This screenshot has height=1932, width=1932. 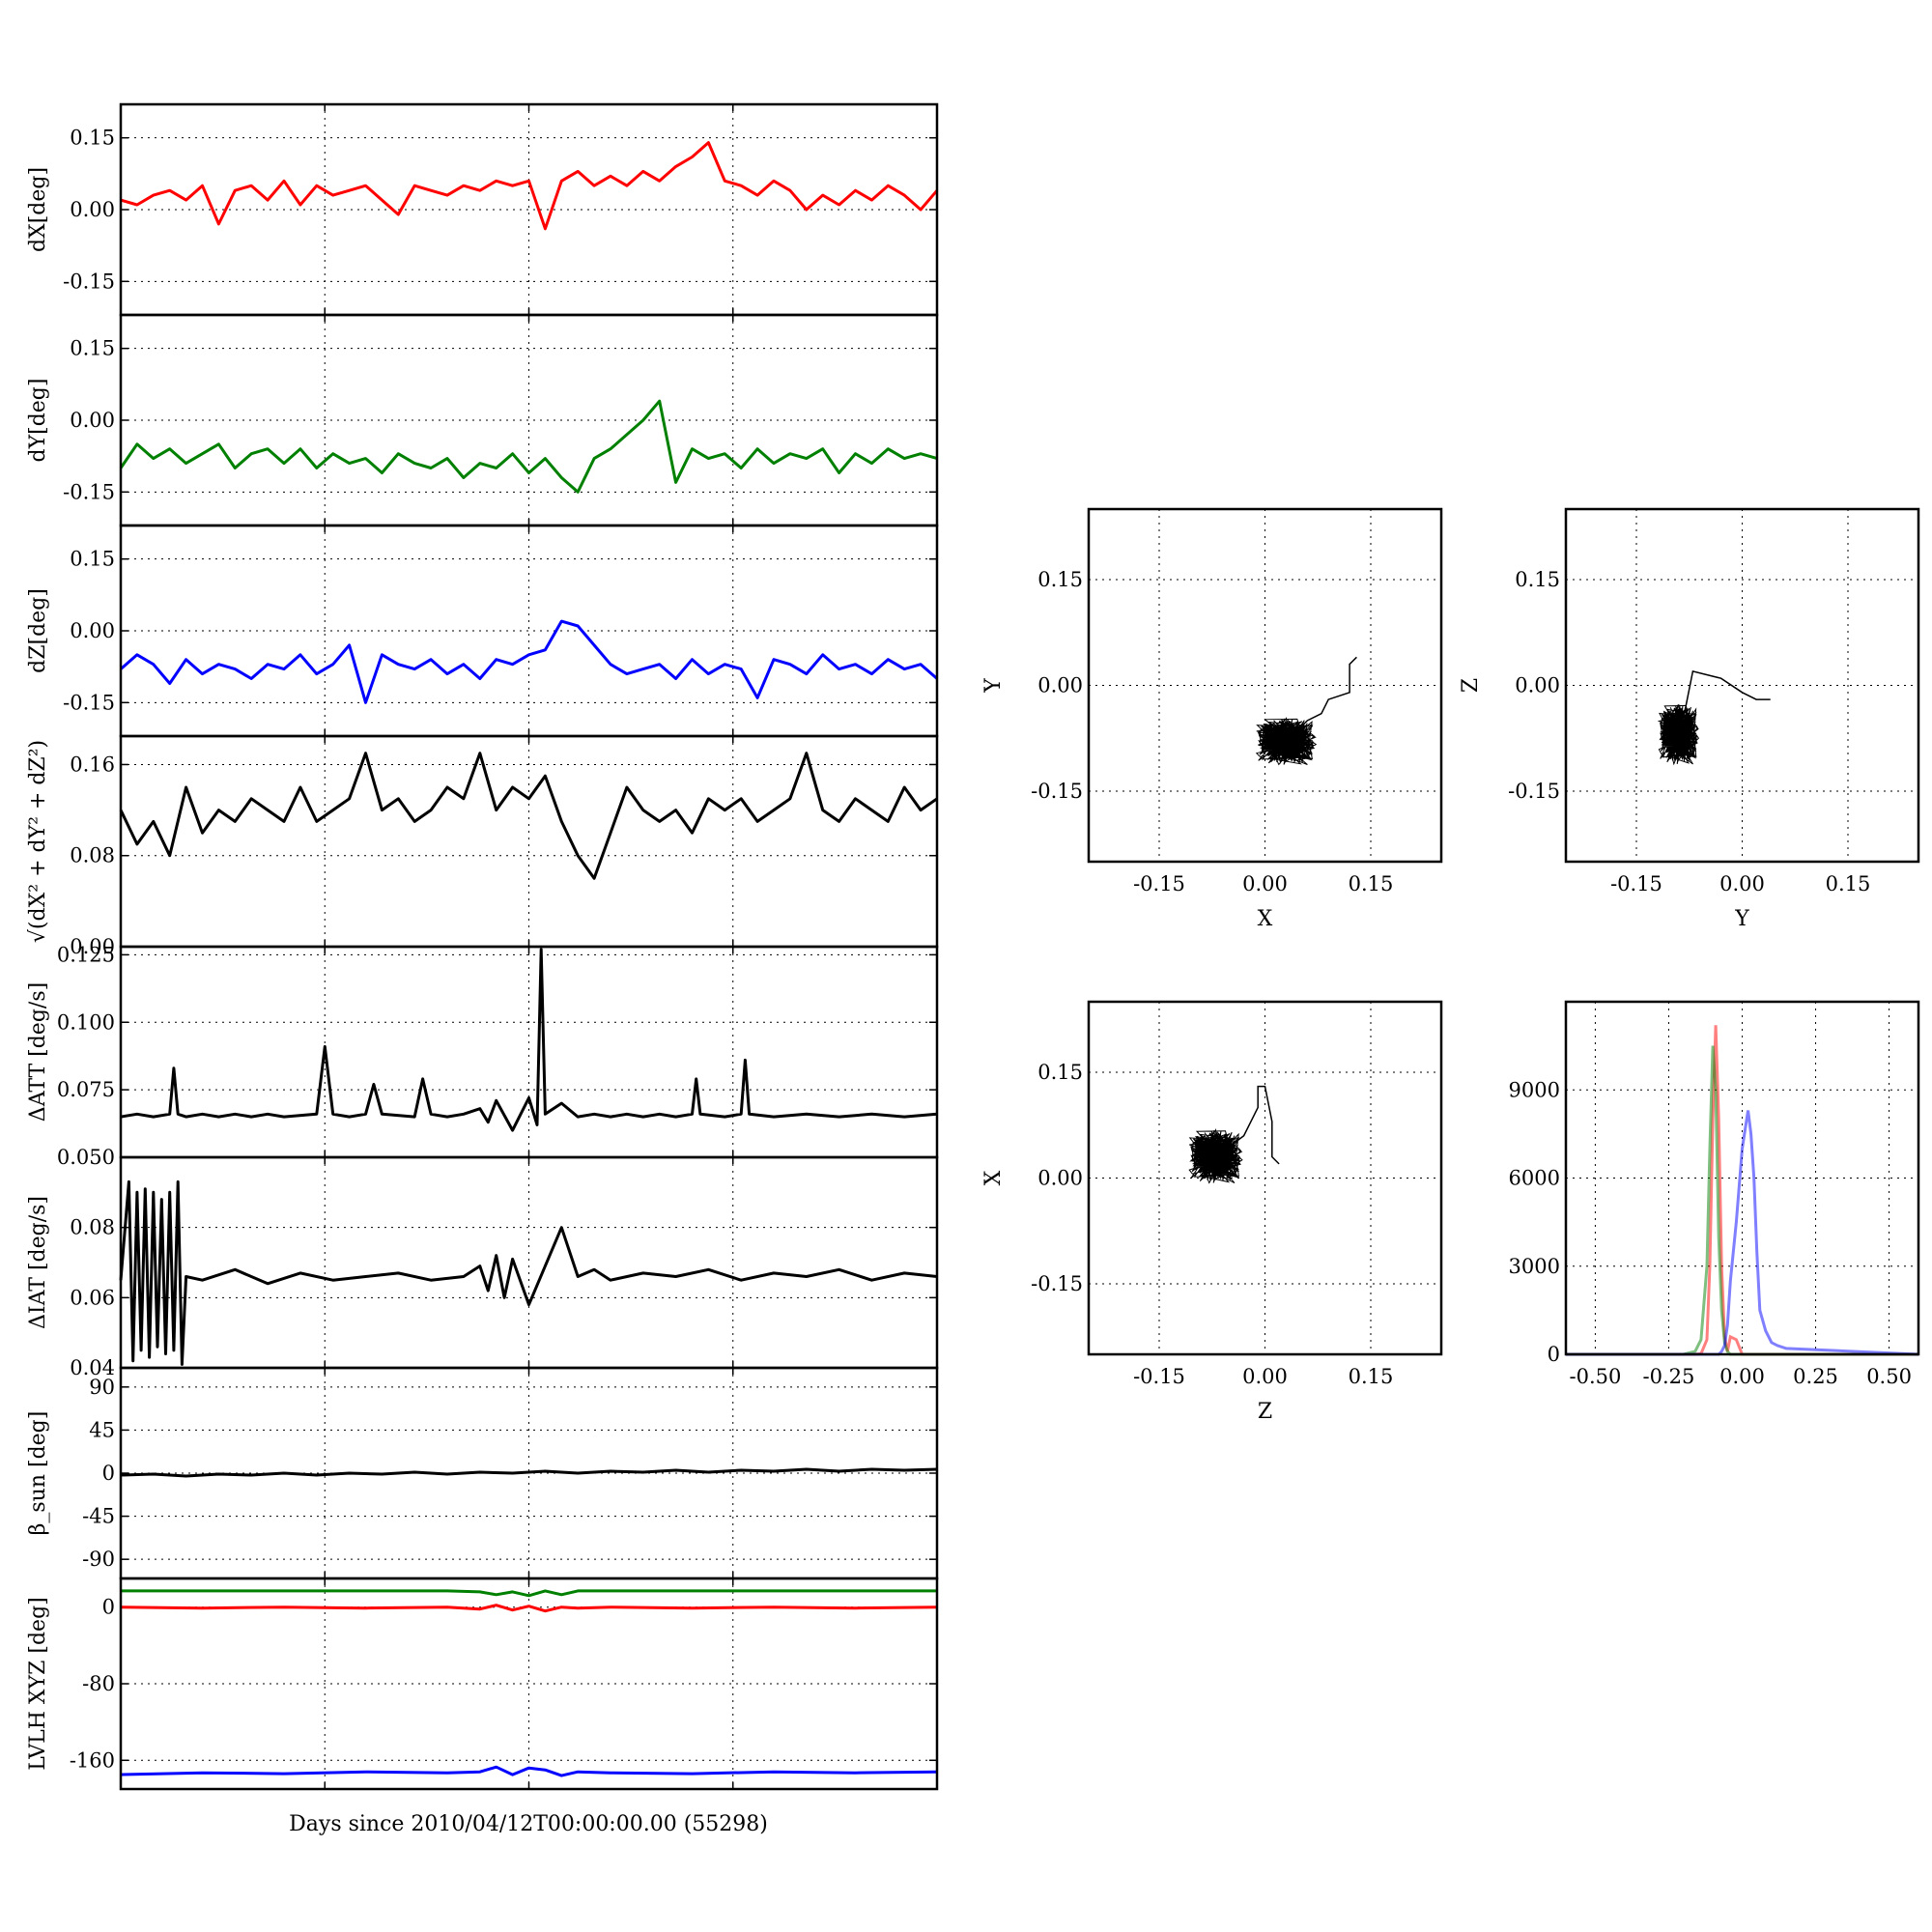 I want to click on y-tick-label: -160, so click(x=92, y=1760).